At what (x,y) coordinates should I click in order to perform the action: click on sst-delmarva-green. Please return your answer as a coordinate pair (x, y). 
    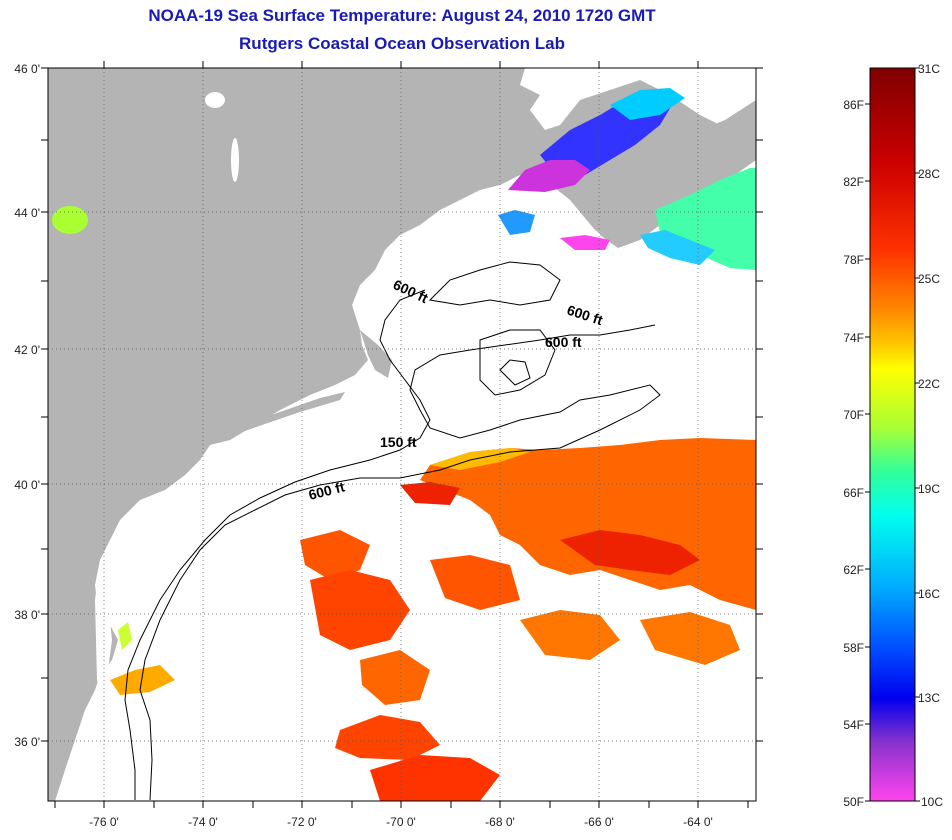
    Looking at the image, I should click on (125, 636).